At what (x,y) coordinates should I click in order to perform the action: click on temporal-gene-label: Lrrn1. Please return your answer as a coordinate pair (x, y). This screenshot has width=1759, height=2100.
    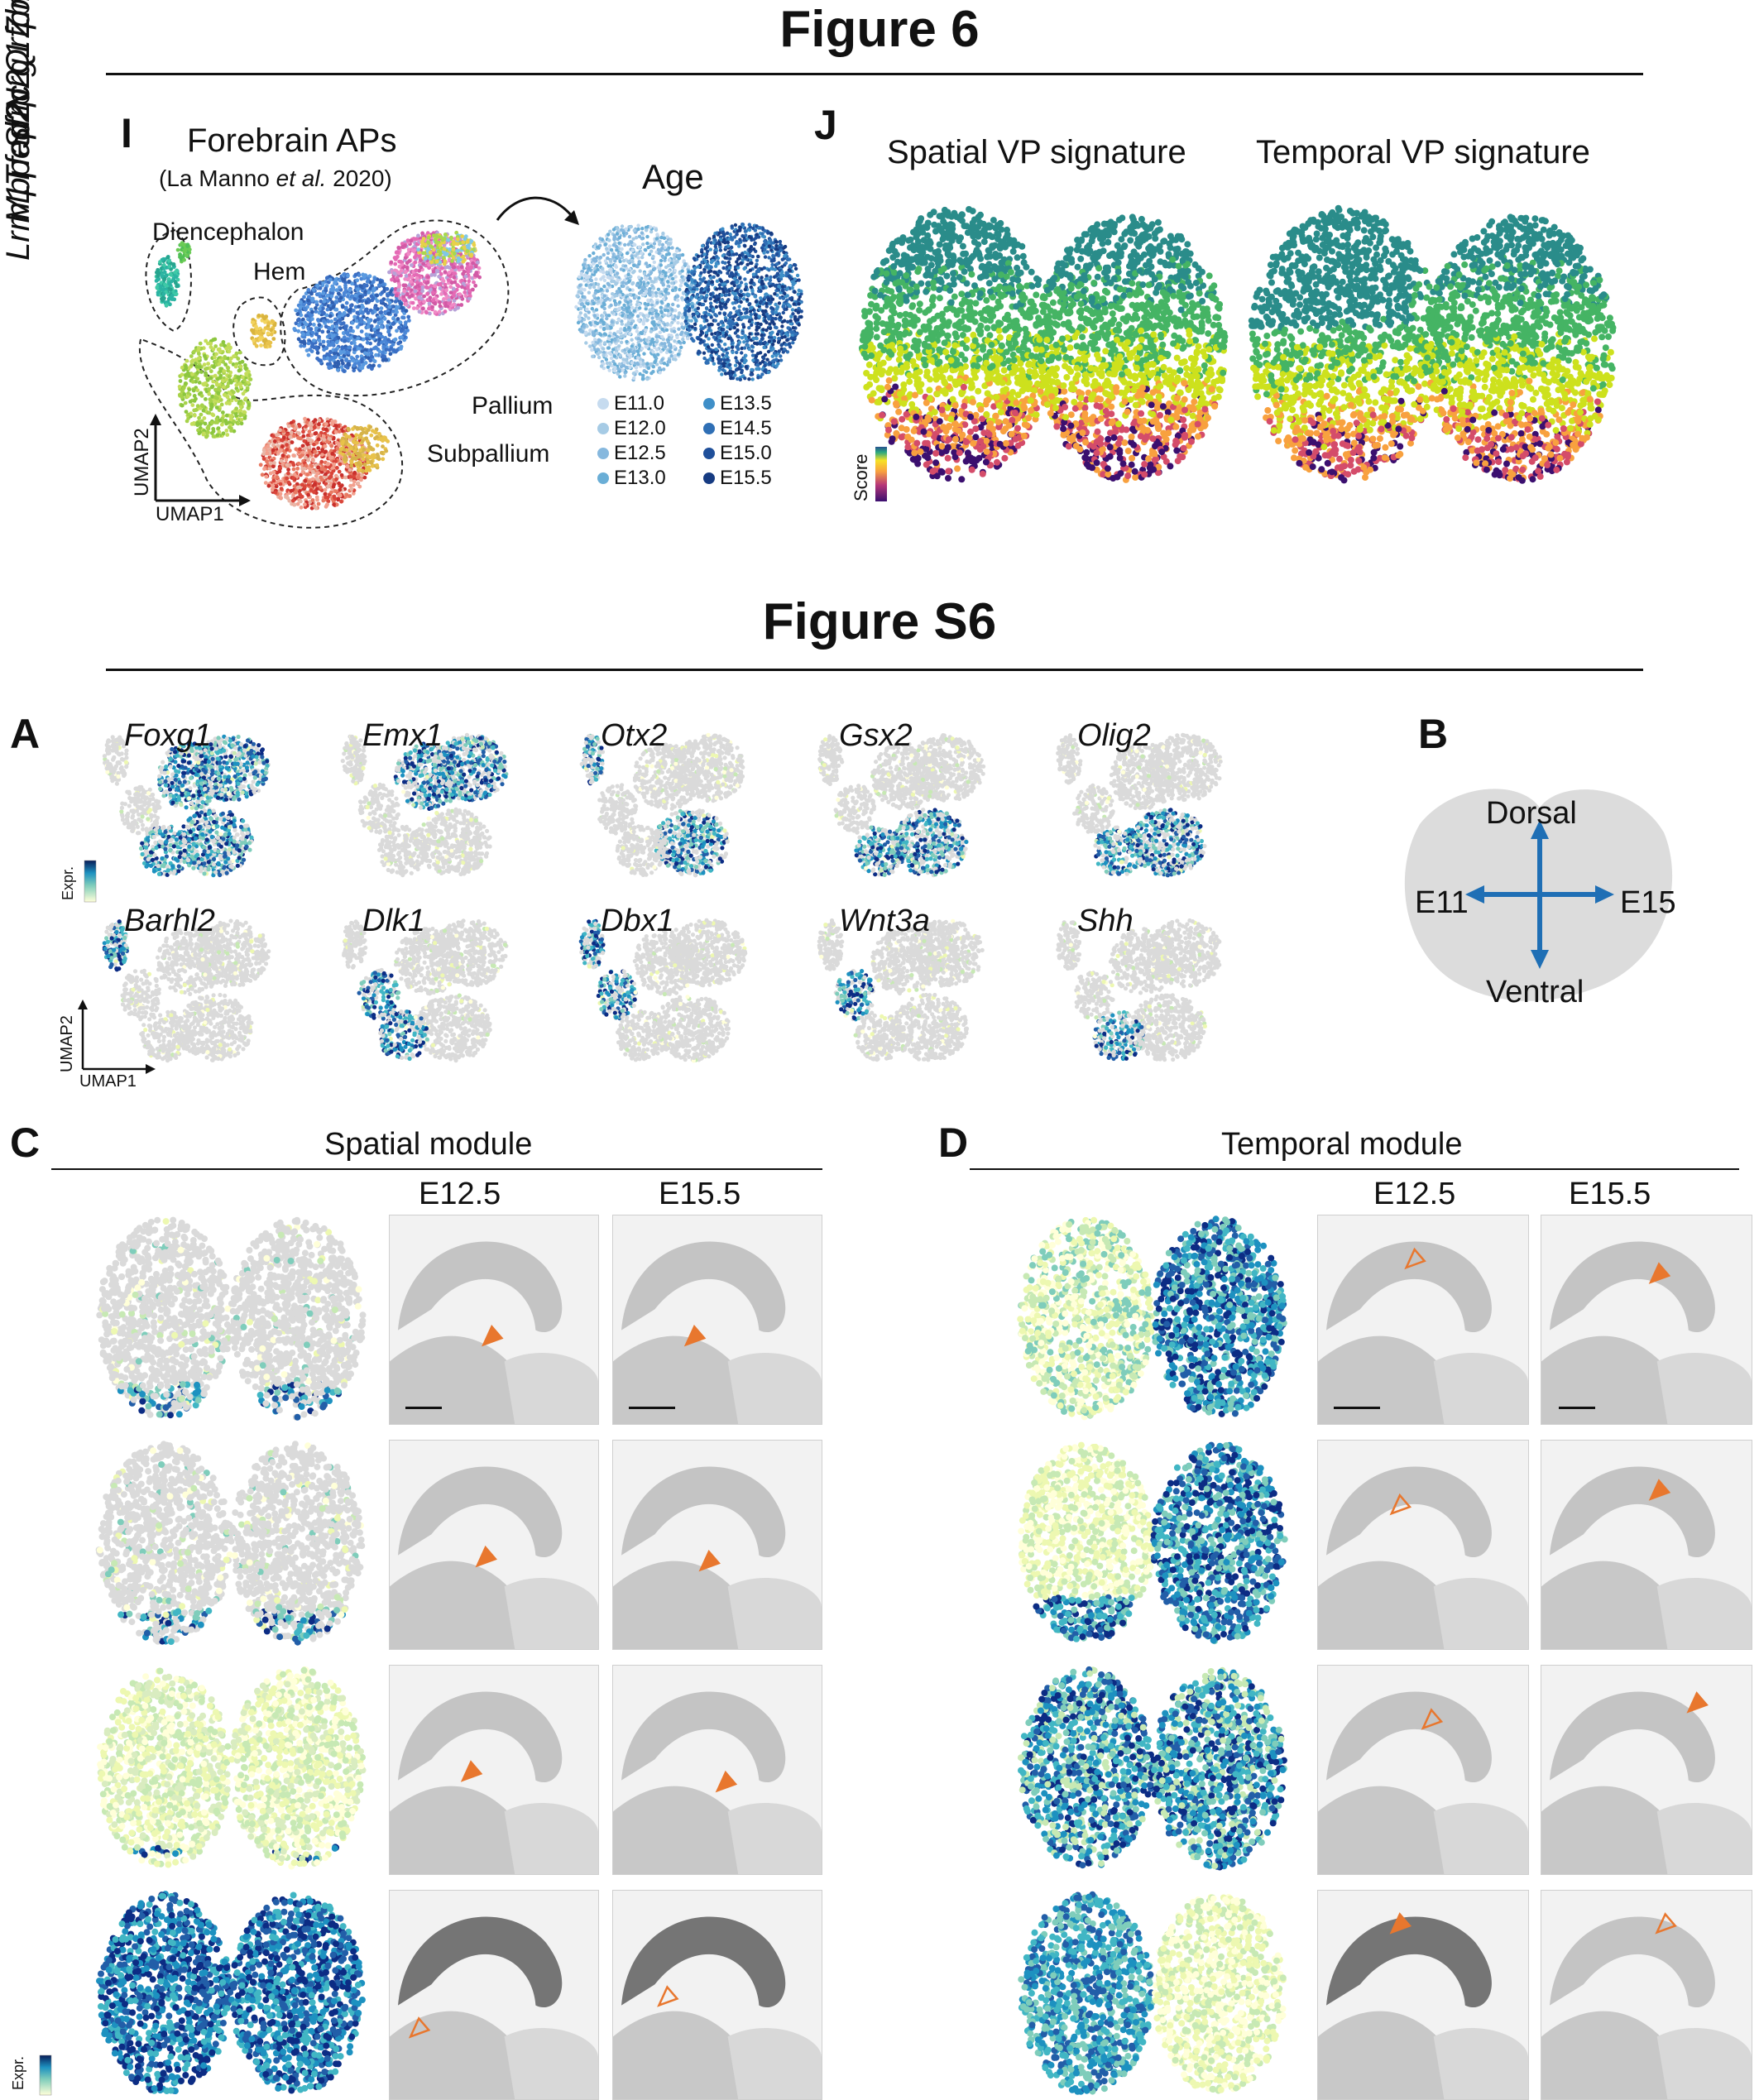
    Looking at the image, I should click on (18, 130).